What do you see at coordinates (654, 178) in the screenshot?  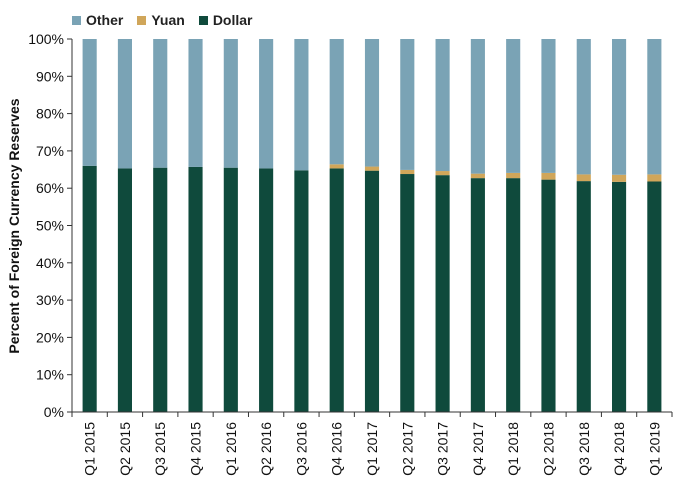 I see `bar-yuan-q1-2019` at bounding box center [654, 178].